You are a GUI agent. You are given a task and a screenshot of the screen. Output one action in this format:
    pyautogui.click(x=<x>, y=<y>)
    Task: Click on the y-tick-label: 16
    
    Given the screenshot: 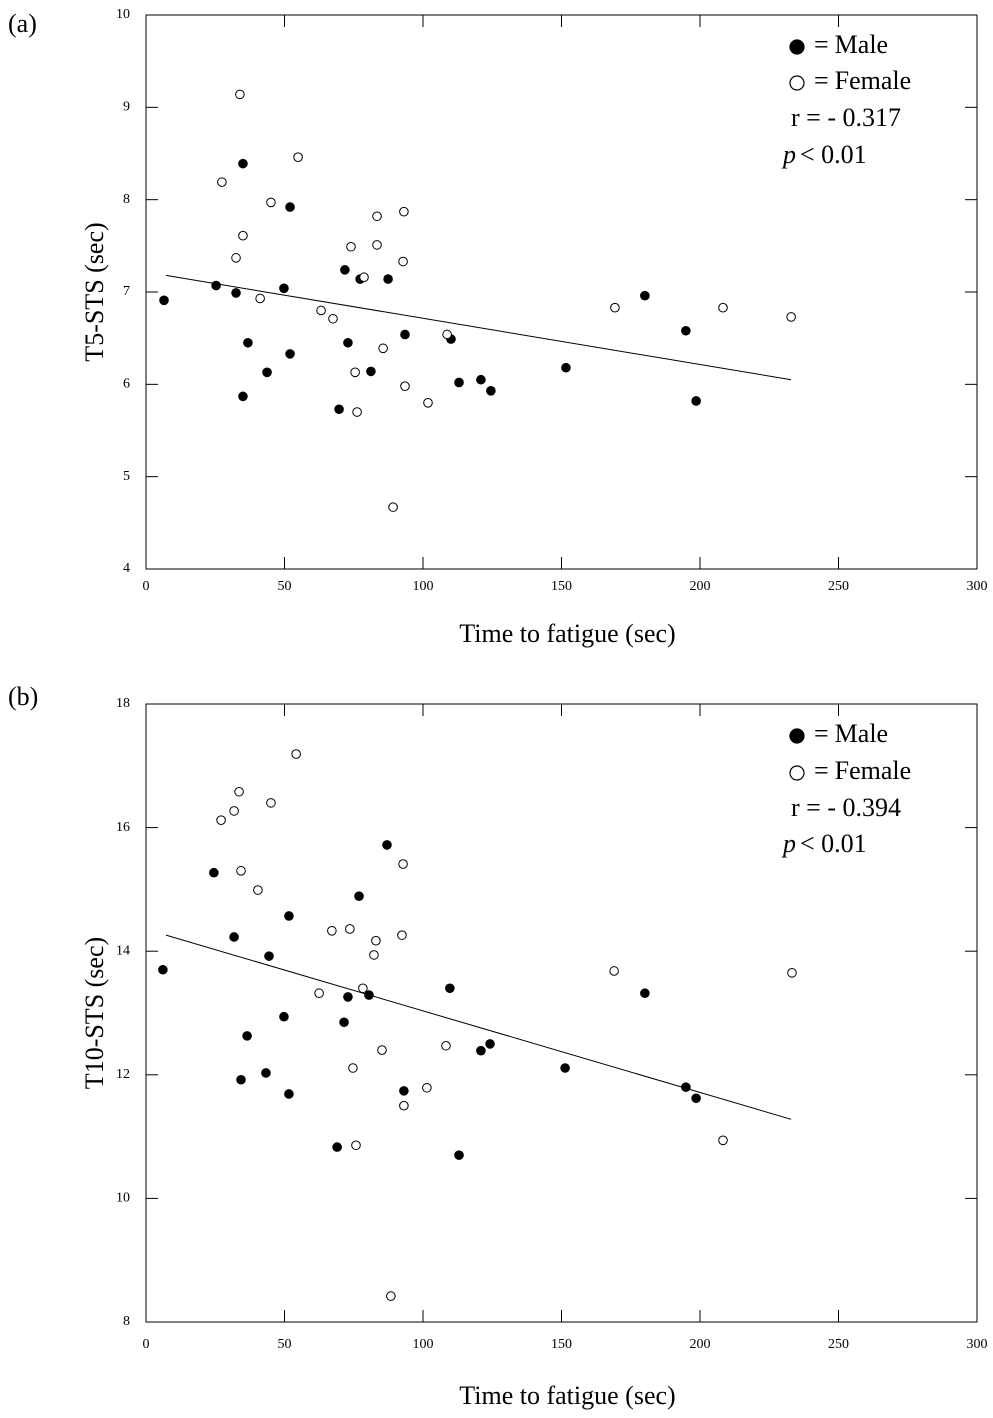 What is the action you would take?
    pyautogui.click(x=123, y=827)
    